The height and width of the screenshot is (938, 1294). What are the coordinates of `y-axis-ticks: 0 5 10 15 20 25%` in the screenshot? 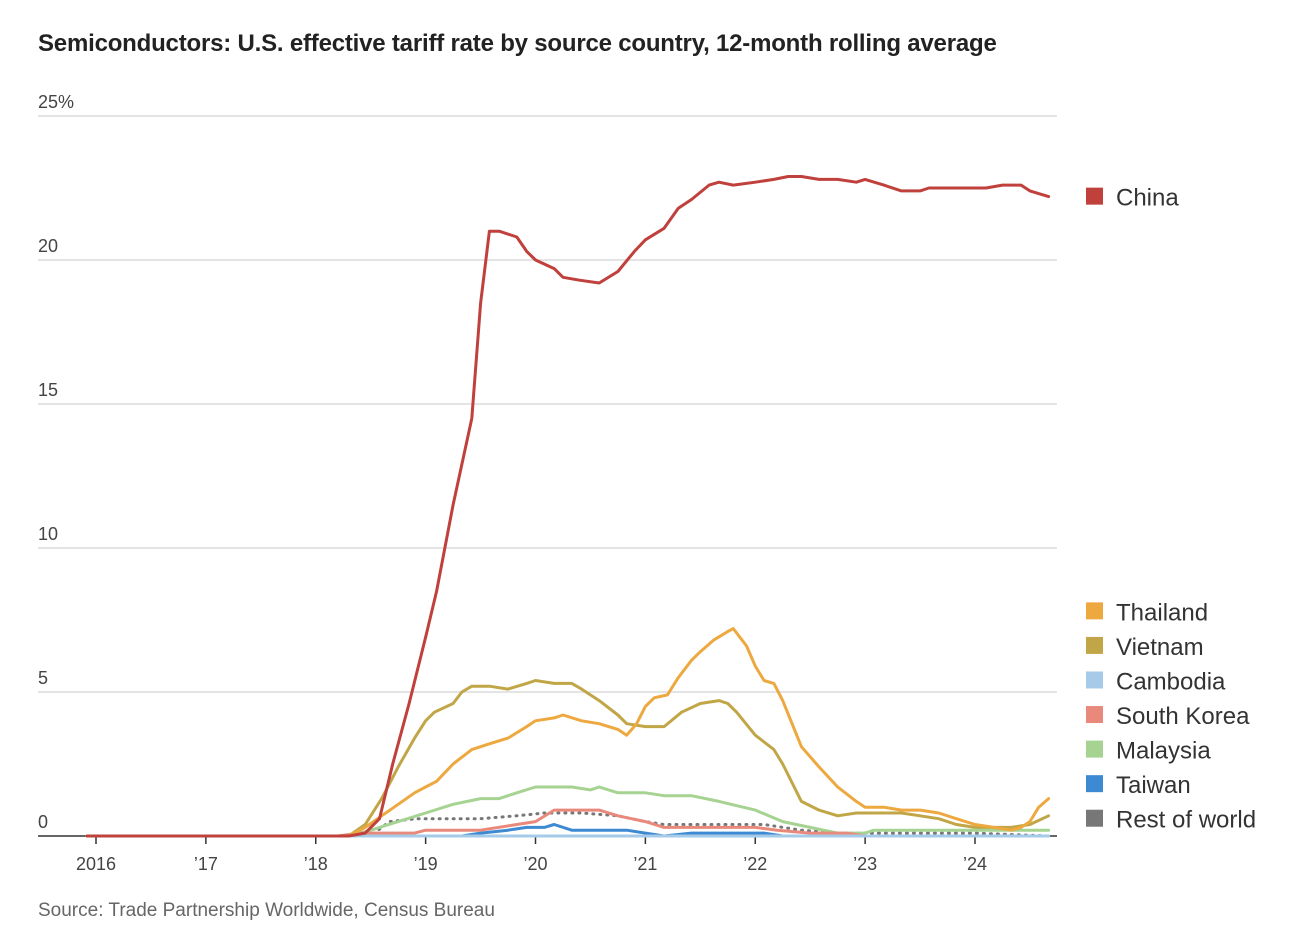 It's located at (56, 462).